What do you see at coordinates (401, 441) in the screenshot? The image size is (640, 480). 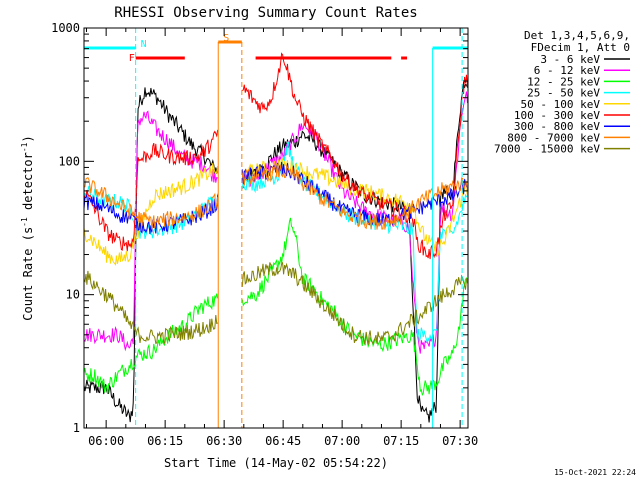 I see `x-tick-label-5: 07:15` at bounding box center [401, 441].